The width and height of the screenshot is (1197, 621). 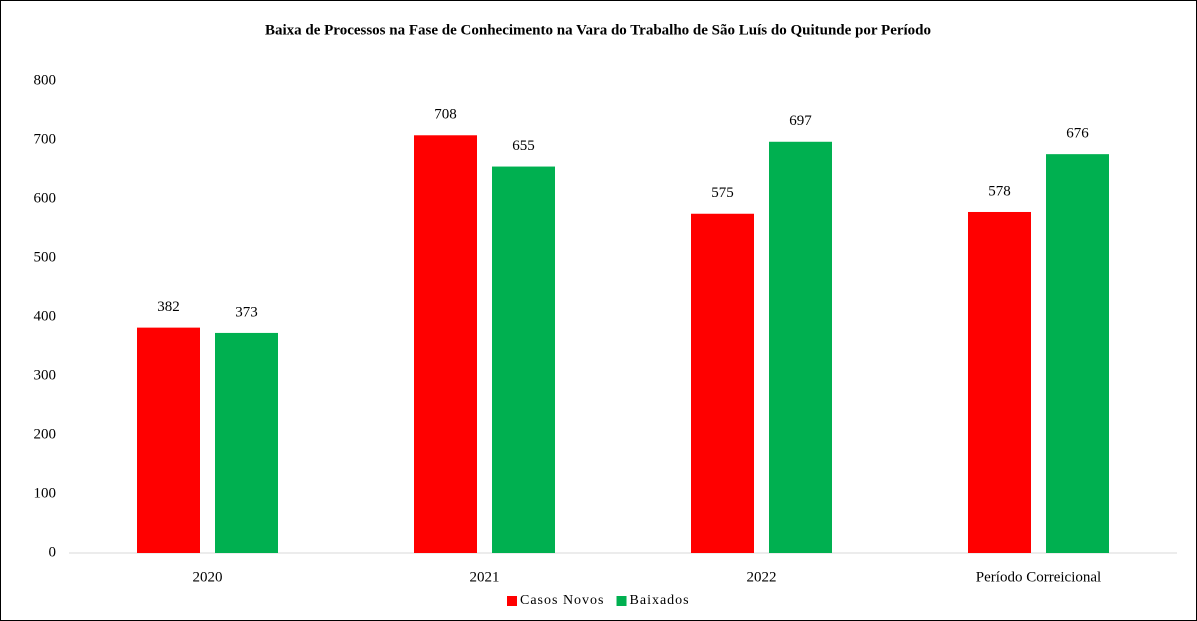 I want to click on y-tick-label: 300, so click(x=45, y=375).